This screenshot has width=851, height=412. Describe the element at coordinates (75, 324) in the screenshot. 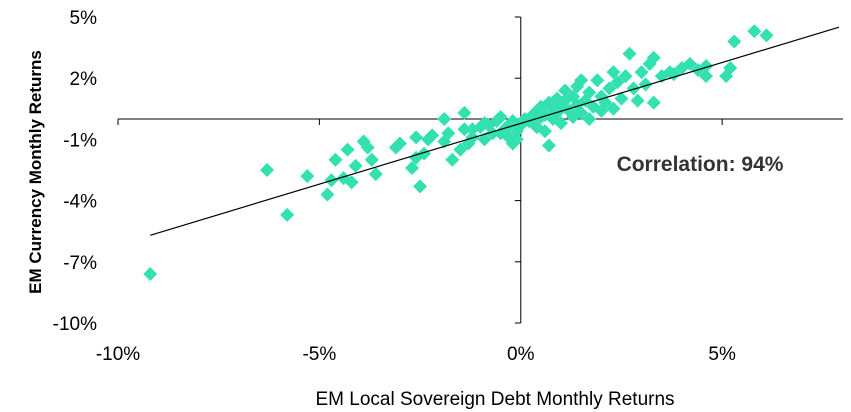

I see `y-tick-label: -10%` at that location.